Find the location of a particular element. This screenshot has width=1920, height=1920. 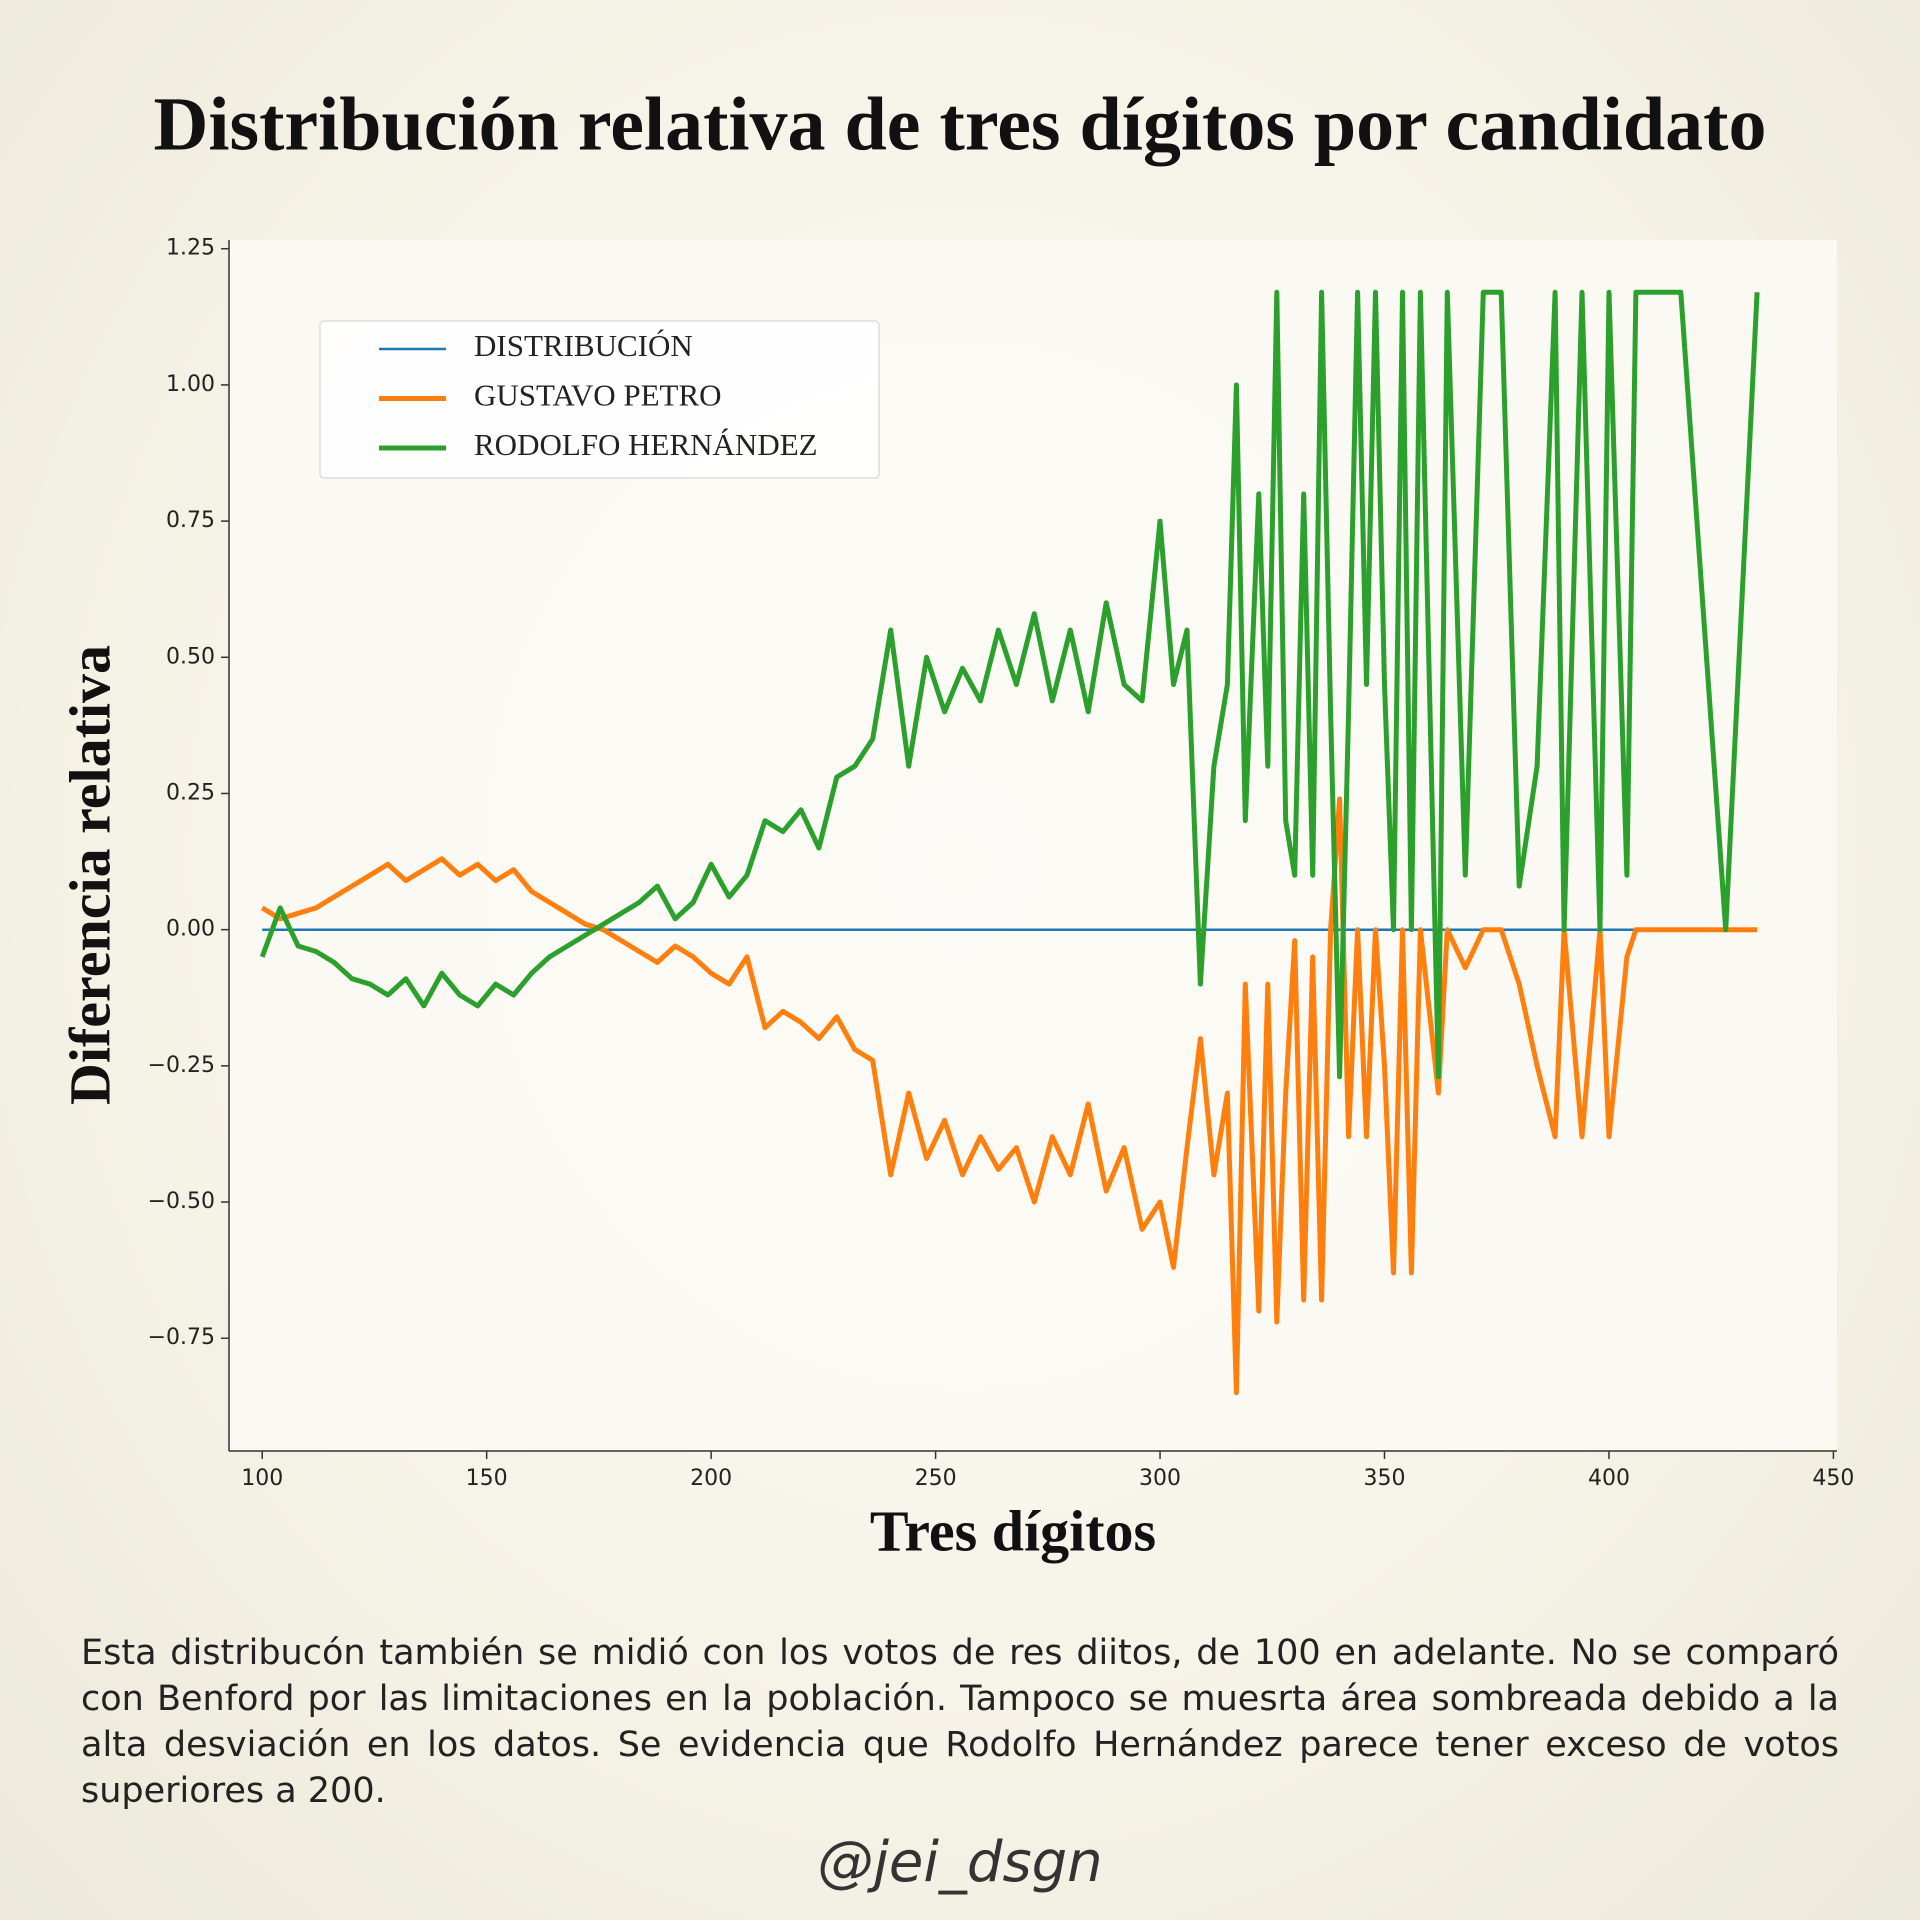

credit: @jei_dsgn is located at coordinates (960, 1862).